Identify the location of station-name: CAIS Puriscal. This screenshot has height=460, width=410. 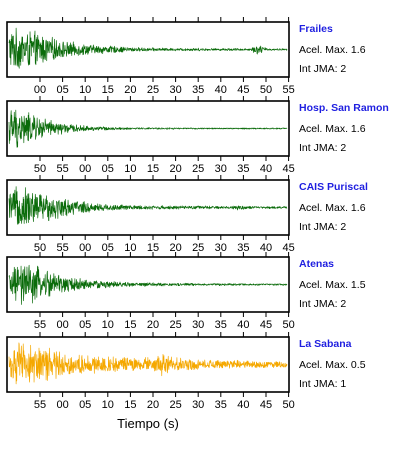
(333, 187).